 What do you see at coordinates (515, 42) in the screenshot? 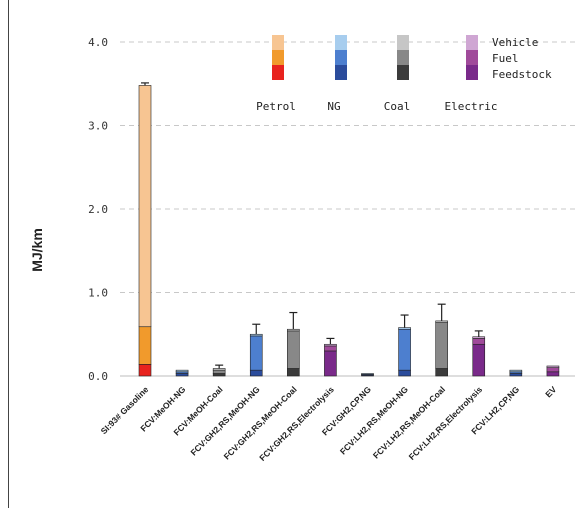
I see `legend-stage-label: Vehicle` at bounding box center [515, 42].